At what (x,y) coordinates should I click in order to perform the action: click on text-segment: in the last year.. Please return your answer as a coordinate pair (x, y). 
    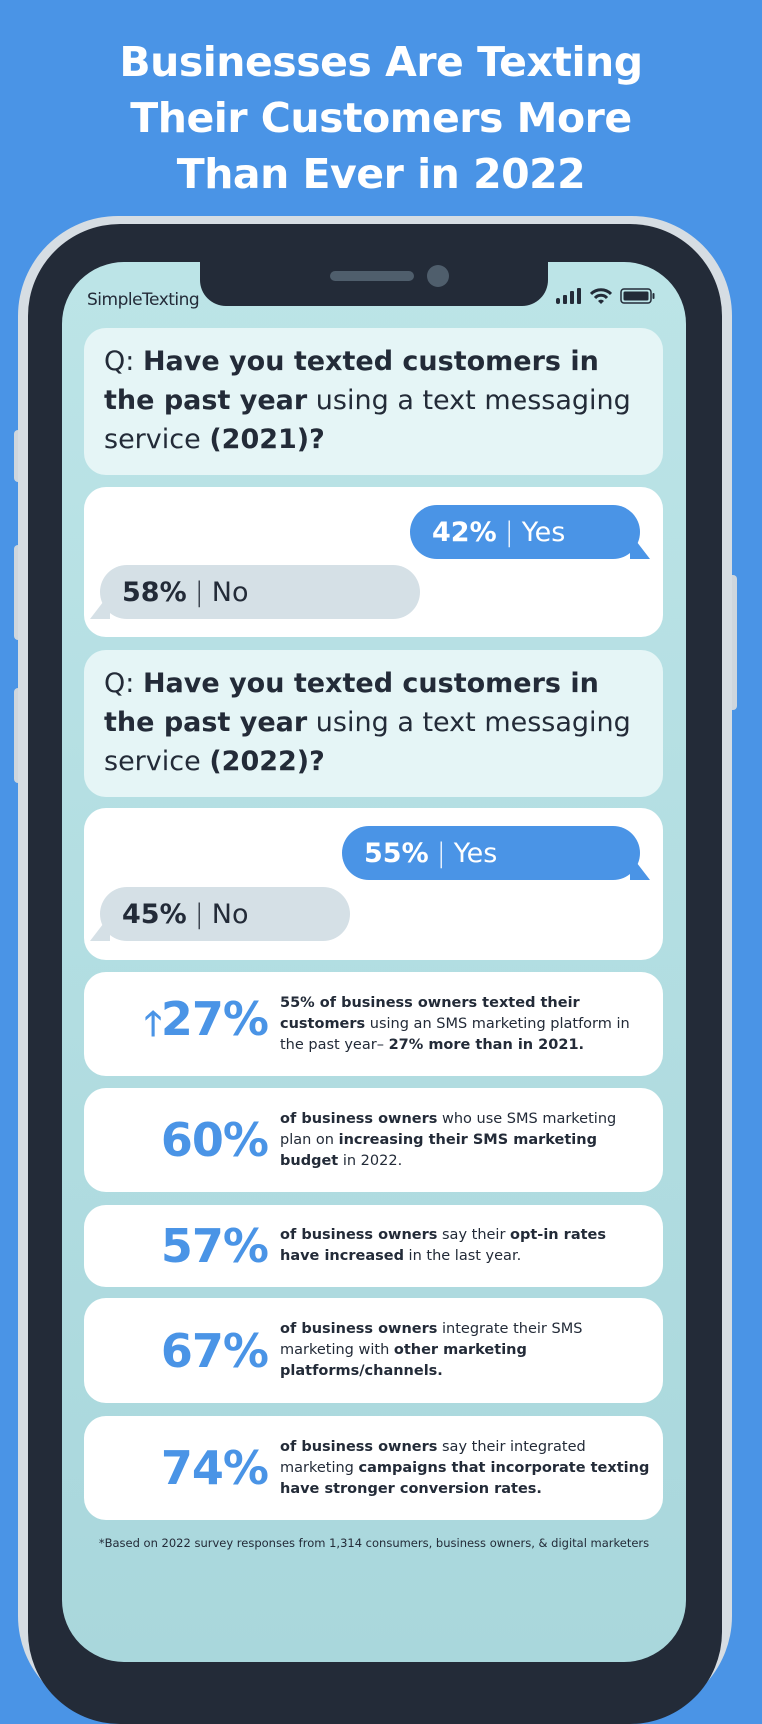
    Looking at the image, I should click on (462, 1256).